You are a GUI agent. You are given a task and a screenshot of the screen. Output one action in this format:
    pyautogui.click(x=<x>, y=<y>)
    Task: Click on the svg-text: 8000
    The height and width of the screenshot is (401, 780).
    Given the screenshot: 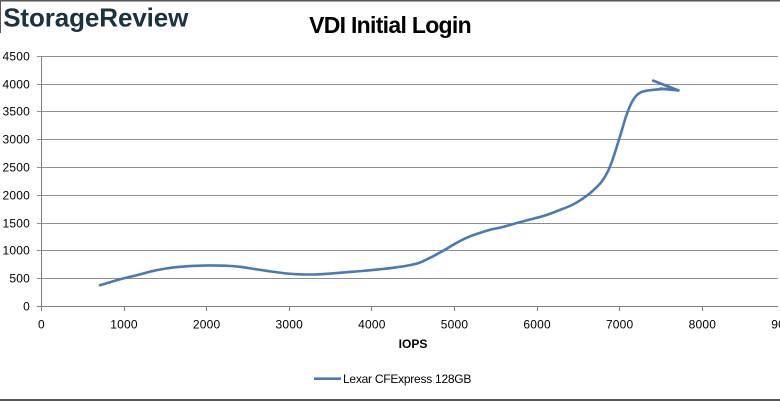 What is the action you would take?
    pyautogui.click(x=703, y=325)
    